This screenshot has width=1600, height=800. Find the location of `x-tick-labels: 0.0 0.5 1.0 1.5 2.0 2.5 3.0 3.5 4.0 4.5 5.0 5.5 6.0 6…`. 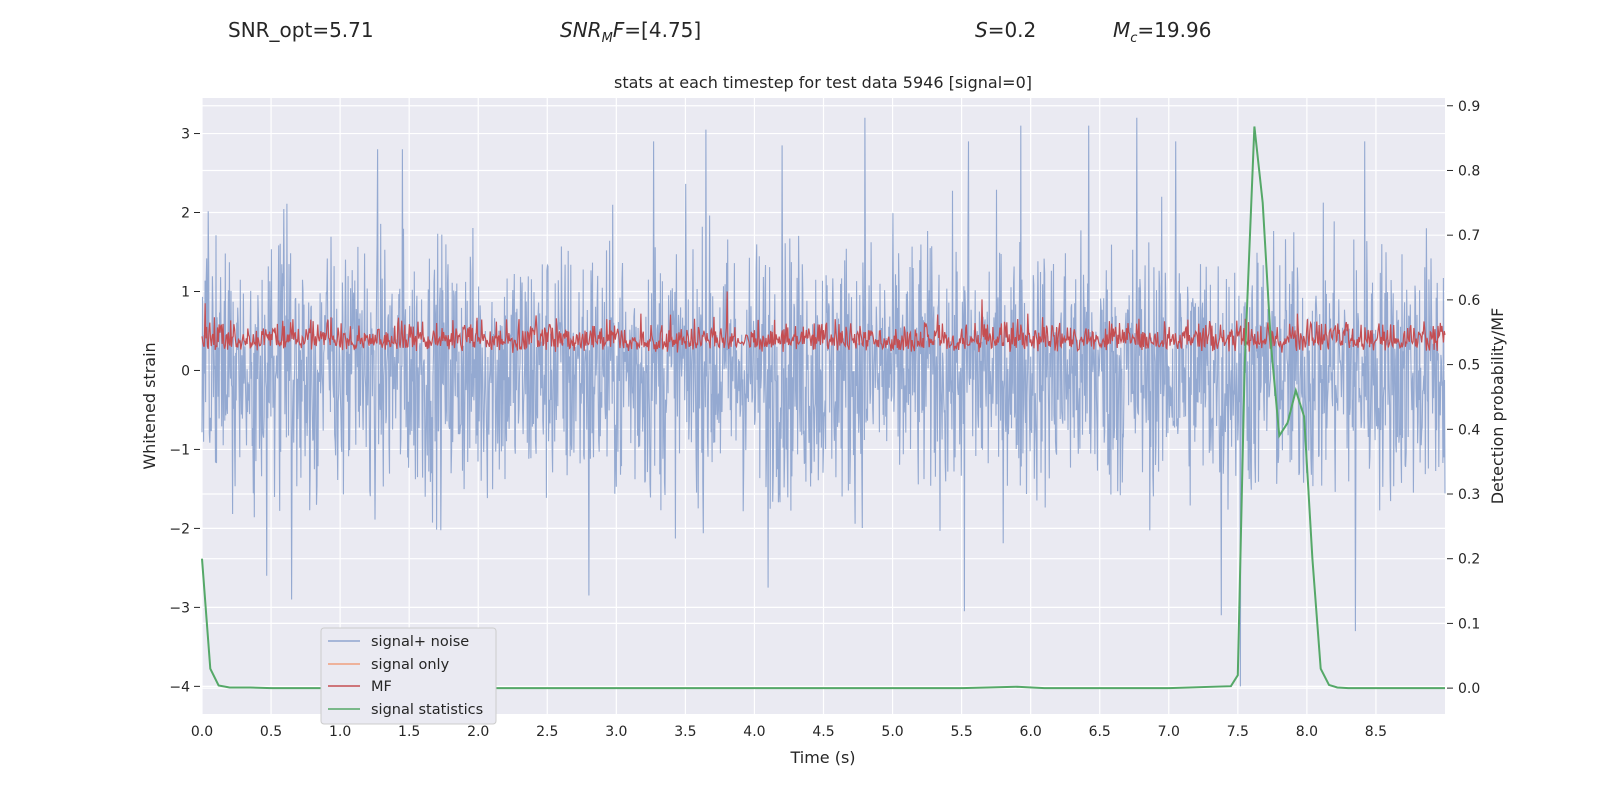

x-tick-labels: 0.0 0.5 1.0 1.5 2.0 2.5 3.0 3.5 4.0 4.5 5.0 5.5 6.0 6… is located at coordinates (789, 732).